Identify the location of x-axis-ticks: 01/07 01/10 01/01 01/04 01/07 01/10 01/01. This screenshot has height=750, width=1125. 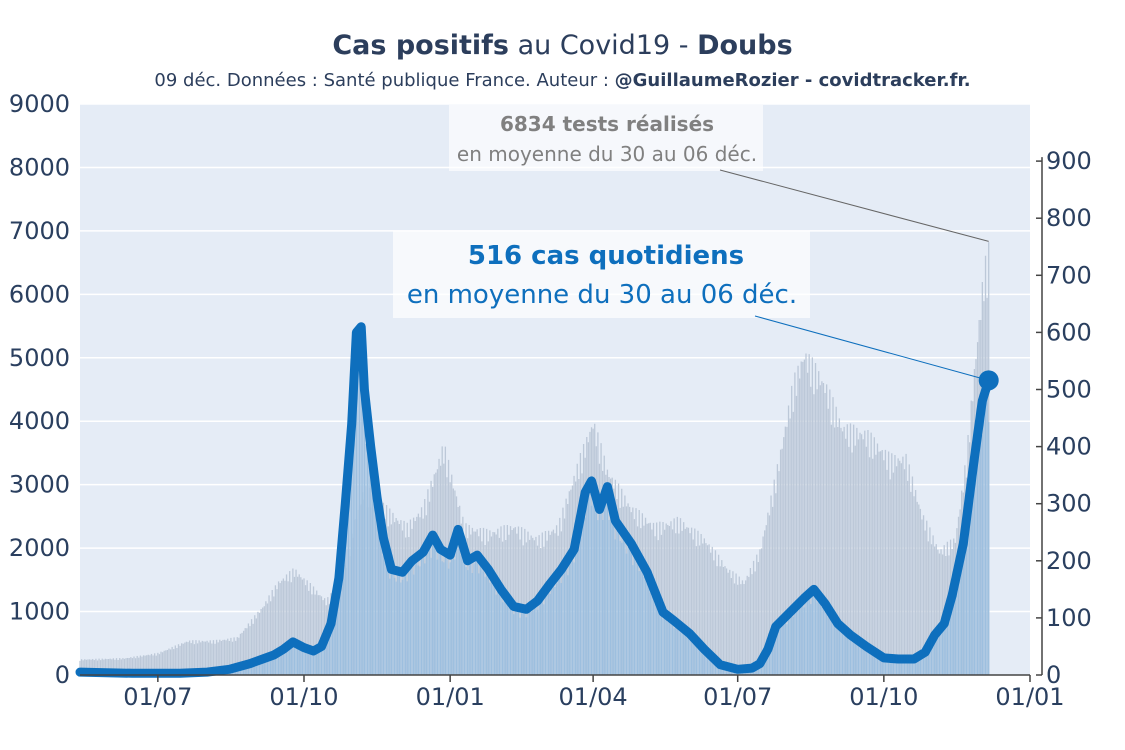
(594, 693).